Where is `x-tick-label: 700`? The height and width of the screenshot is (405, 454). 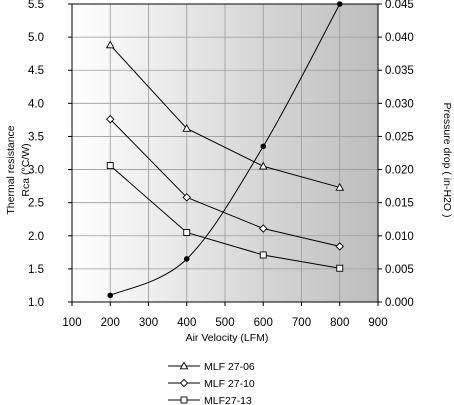 x-tick-label: 700 is located at coordinates (301, 323).